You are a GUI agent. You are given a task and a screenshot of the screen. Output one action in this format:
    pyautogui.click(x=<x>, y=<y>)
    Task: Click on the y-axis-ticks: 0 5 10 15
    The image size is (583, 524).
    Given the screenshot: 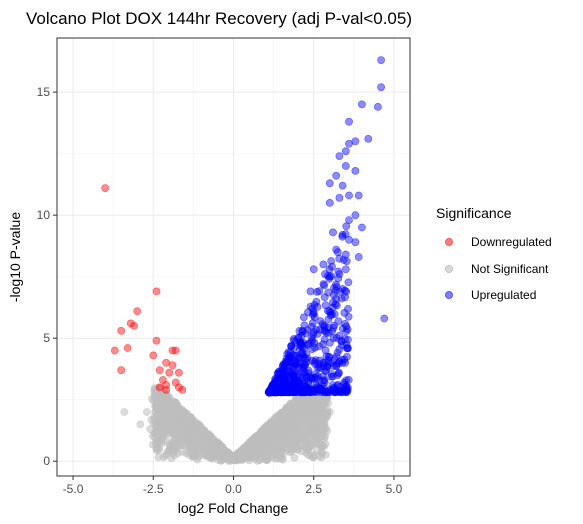 What is the action you would take?
    pyautogui.click(x=47, y=276)
    